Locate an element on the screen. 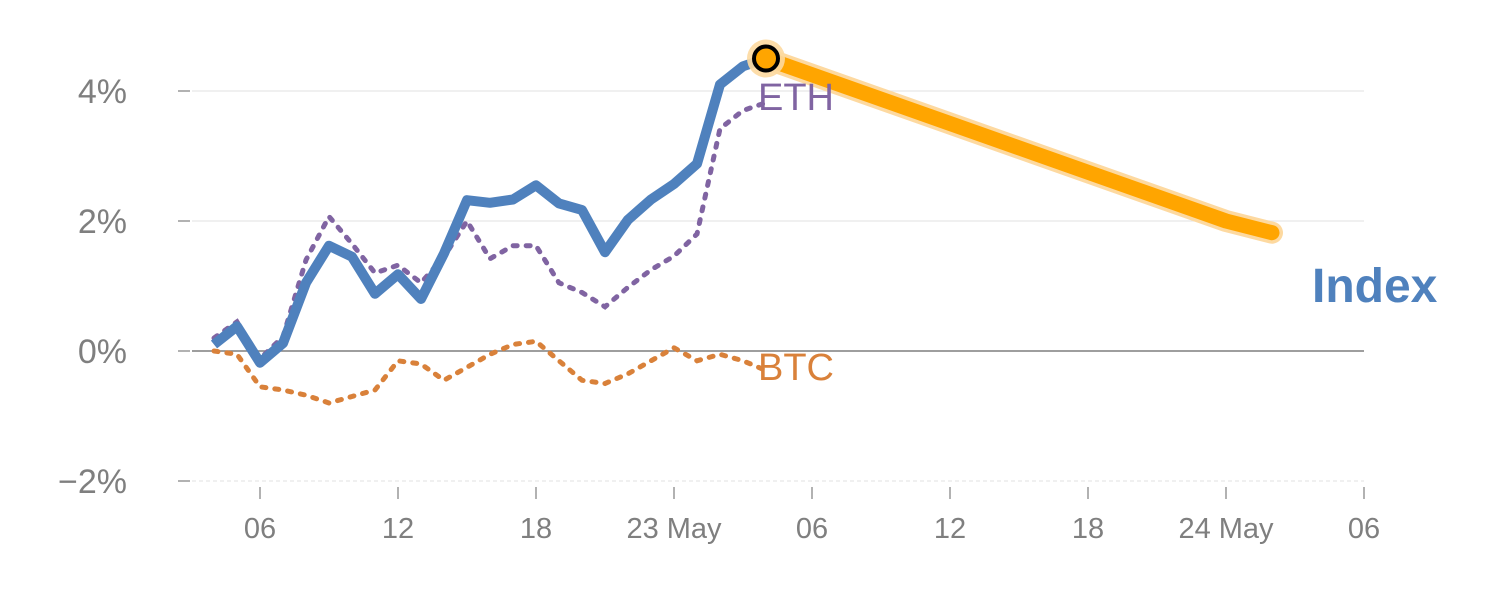 The width and height of the screenshot is (1500, 600). highlight-marker is located at coordinates (766, 58).